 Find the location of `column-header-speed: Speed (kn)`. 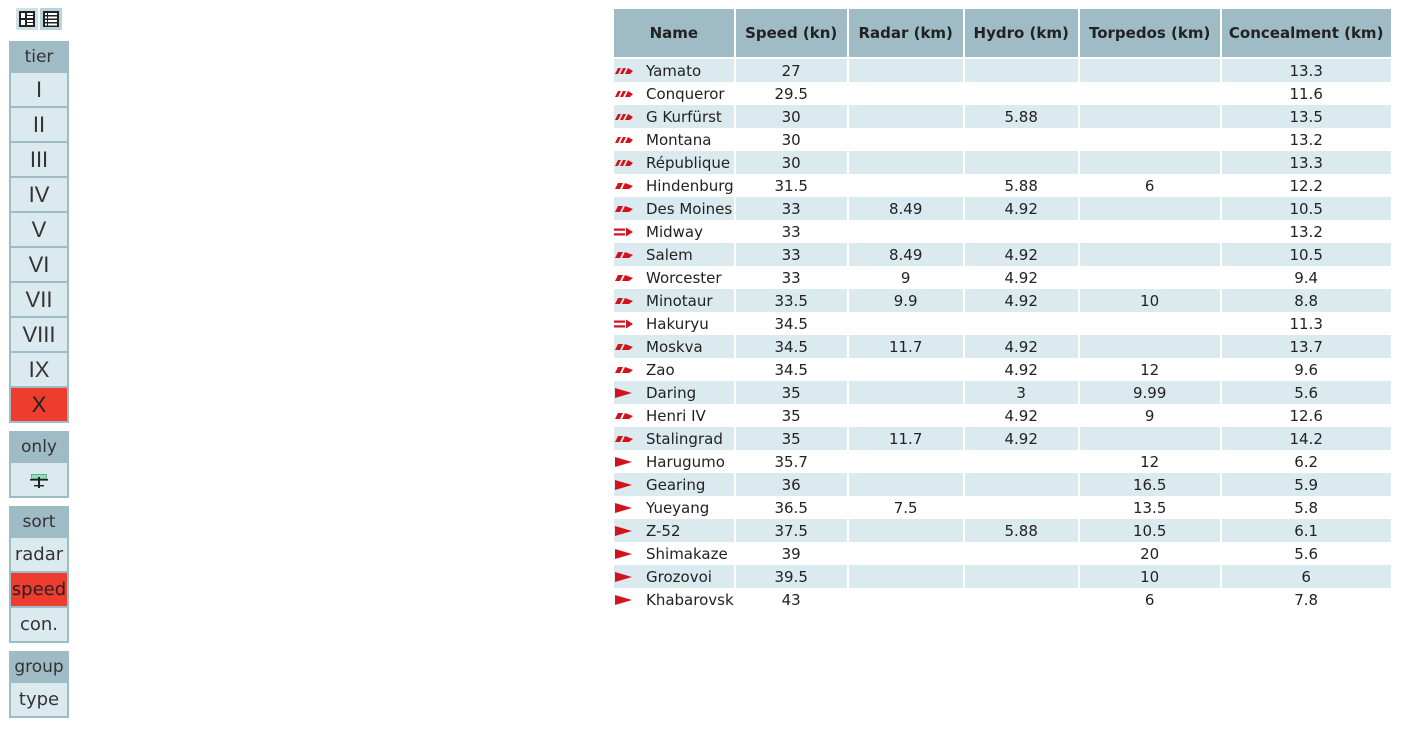

column-header-speed: Speed (kn) is located at coordinates (791, 34).